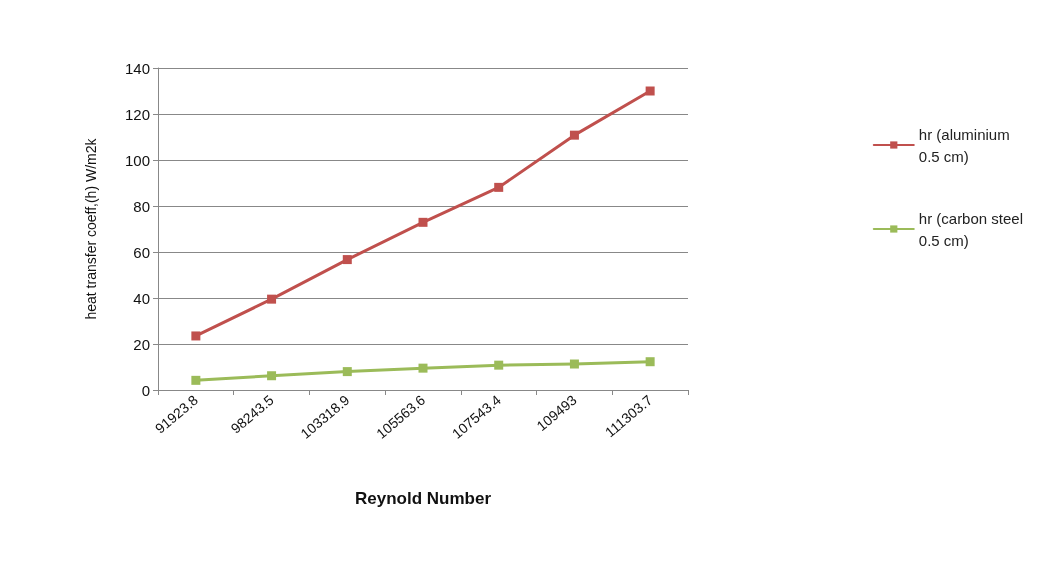 The image size is (1056, 565). Describe the element at coordinates (145, 390) in the screenshot. I see `y-tick-label: 0` at that location.